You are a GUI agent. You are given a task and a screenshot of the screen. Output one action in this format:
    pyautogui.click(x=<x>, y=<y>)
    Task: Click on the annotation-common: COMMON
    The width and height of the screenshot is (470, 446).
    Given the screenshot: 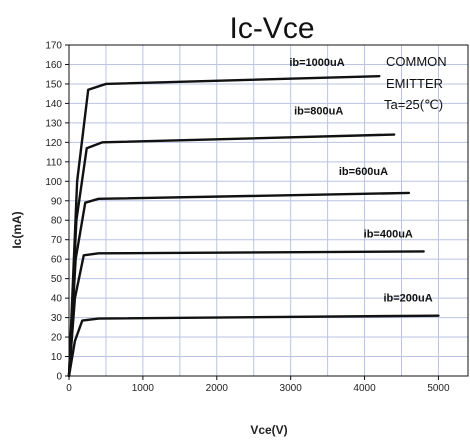 What is the action you would take?
    pyautogui.click(x=416, y=61)
    